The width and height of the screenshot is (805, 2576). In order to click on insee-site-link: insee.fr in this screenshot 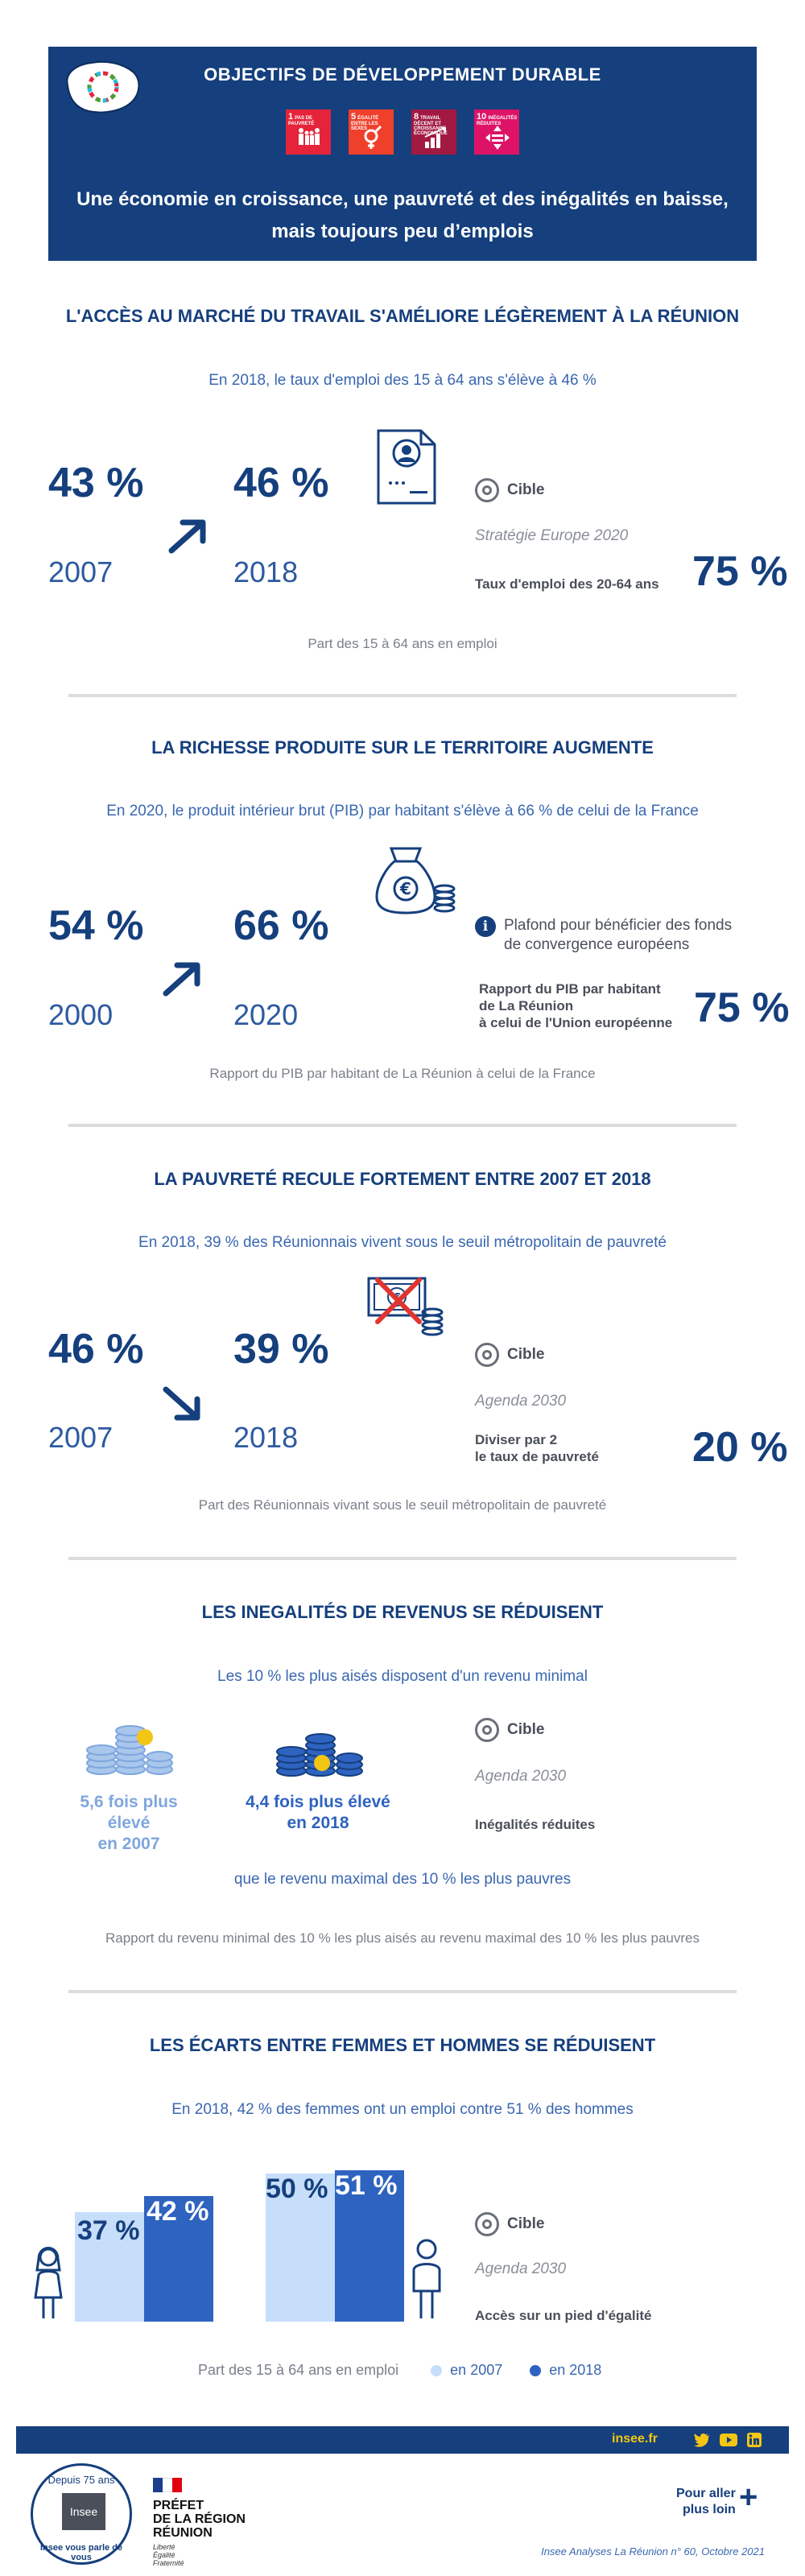, I will do `click(635, 2439)`.